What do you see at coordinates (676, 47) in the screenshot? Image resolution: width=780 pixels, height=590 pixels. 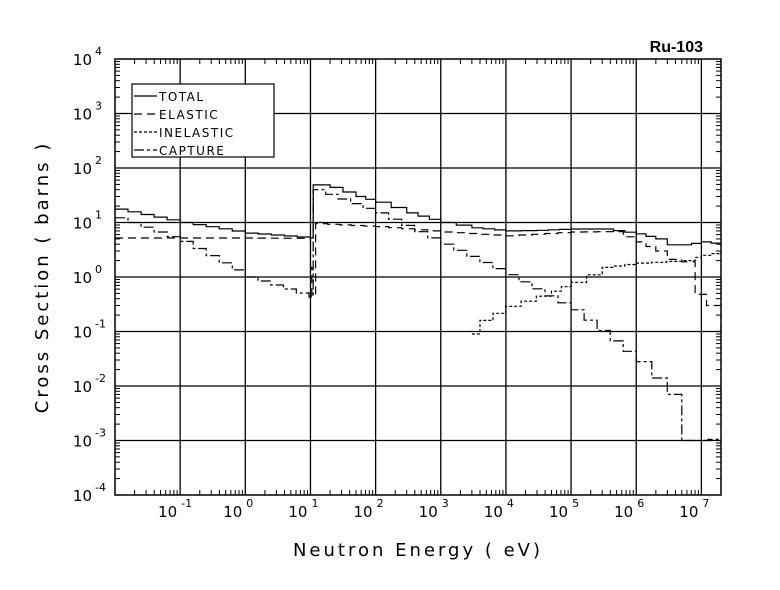 I see `chart-title: Ru-103` at bounding box center [676, 47].